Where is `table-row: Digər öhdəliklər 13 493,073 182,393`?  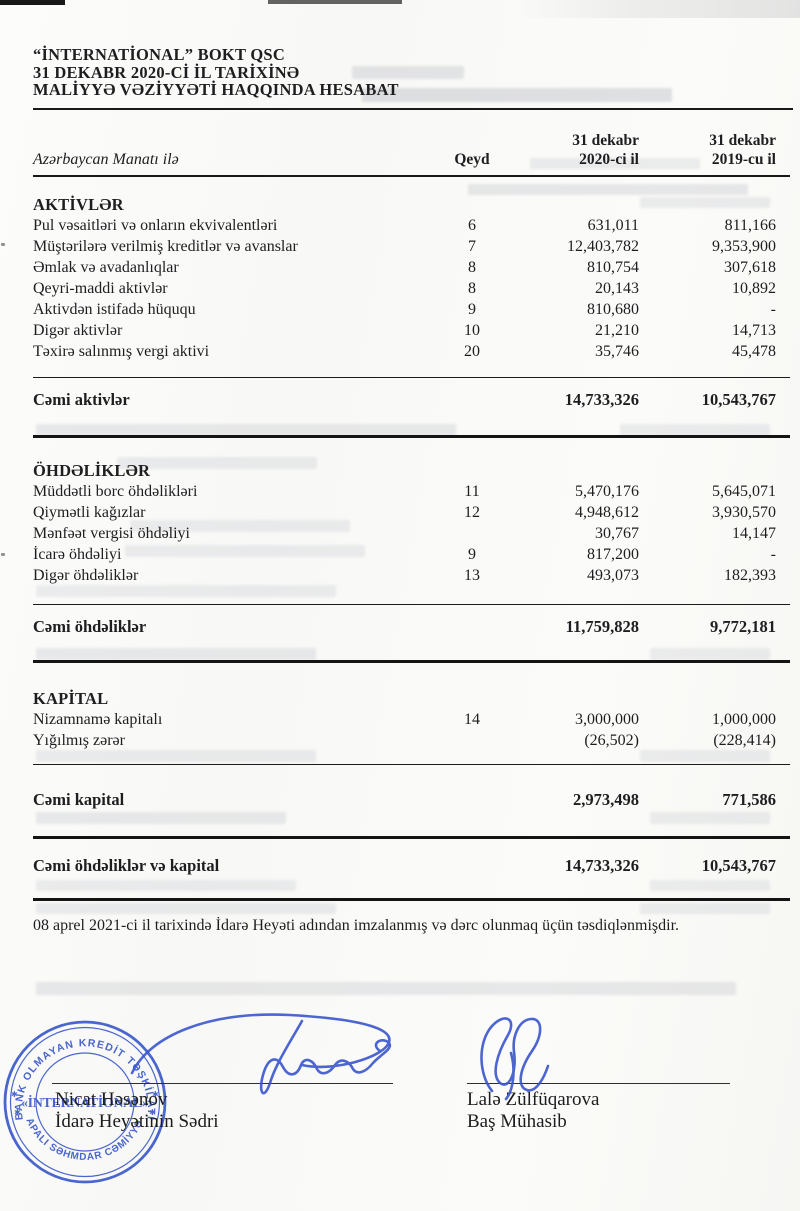
table-row: Digər öhdəliklər 13 493,073 182,393 is located at coordinates (411, 575).